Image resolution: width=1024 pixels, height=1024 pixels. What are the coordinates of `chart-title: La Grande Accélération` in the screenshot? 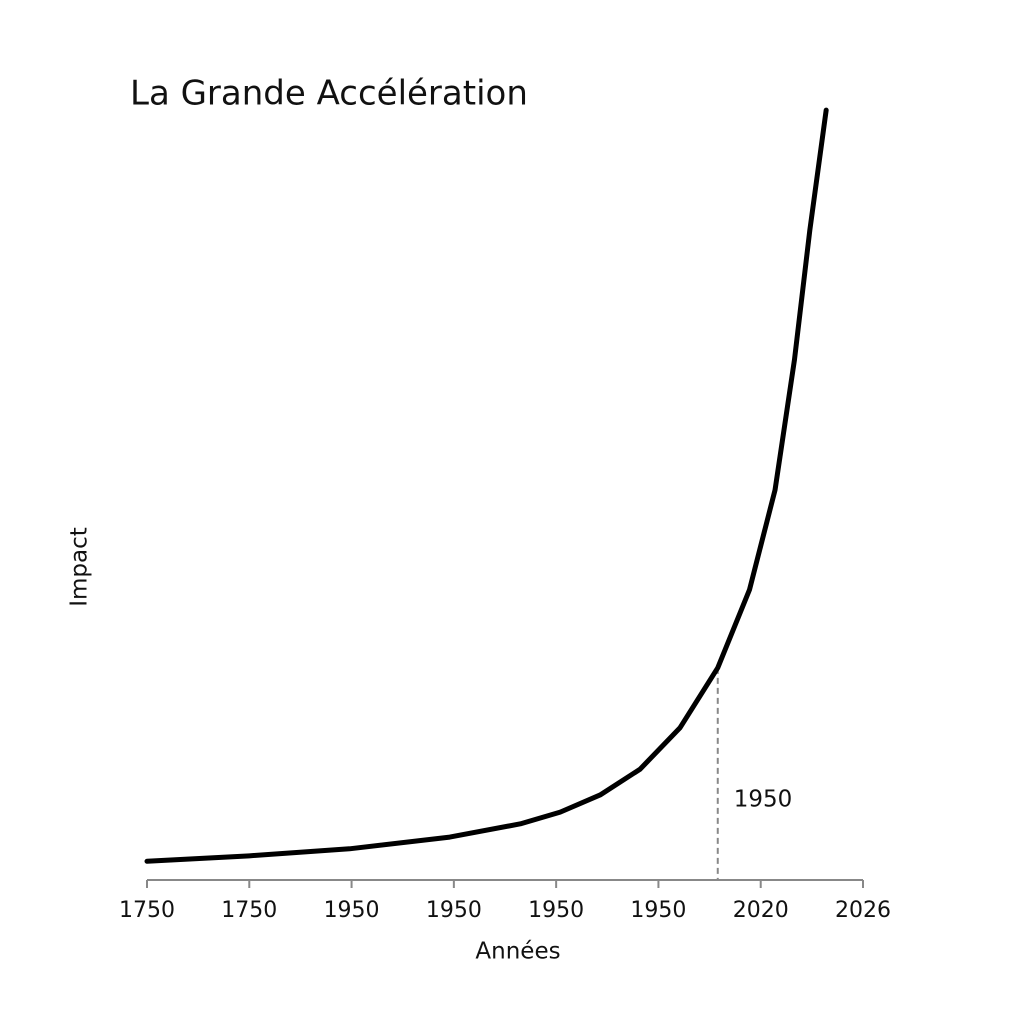 It's located at (329, 94).